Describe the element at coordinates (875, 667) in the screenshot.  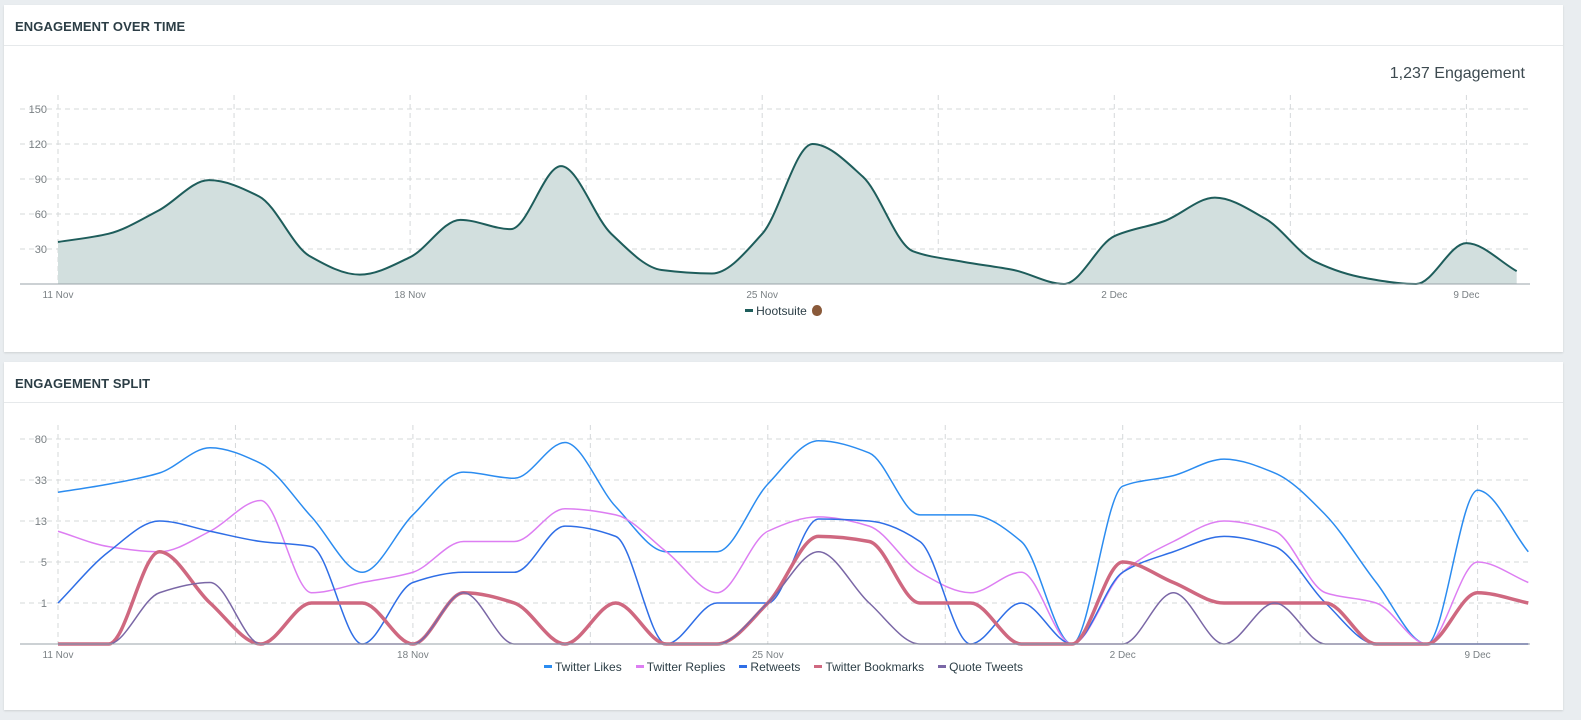
I see `legend-label: Twitter Bookmarks` at that location.